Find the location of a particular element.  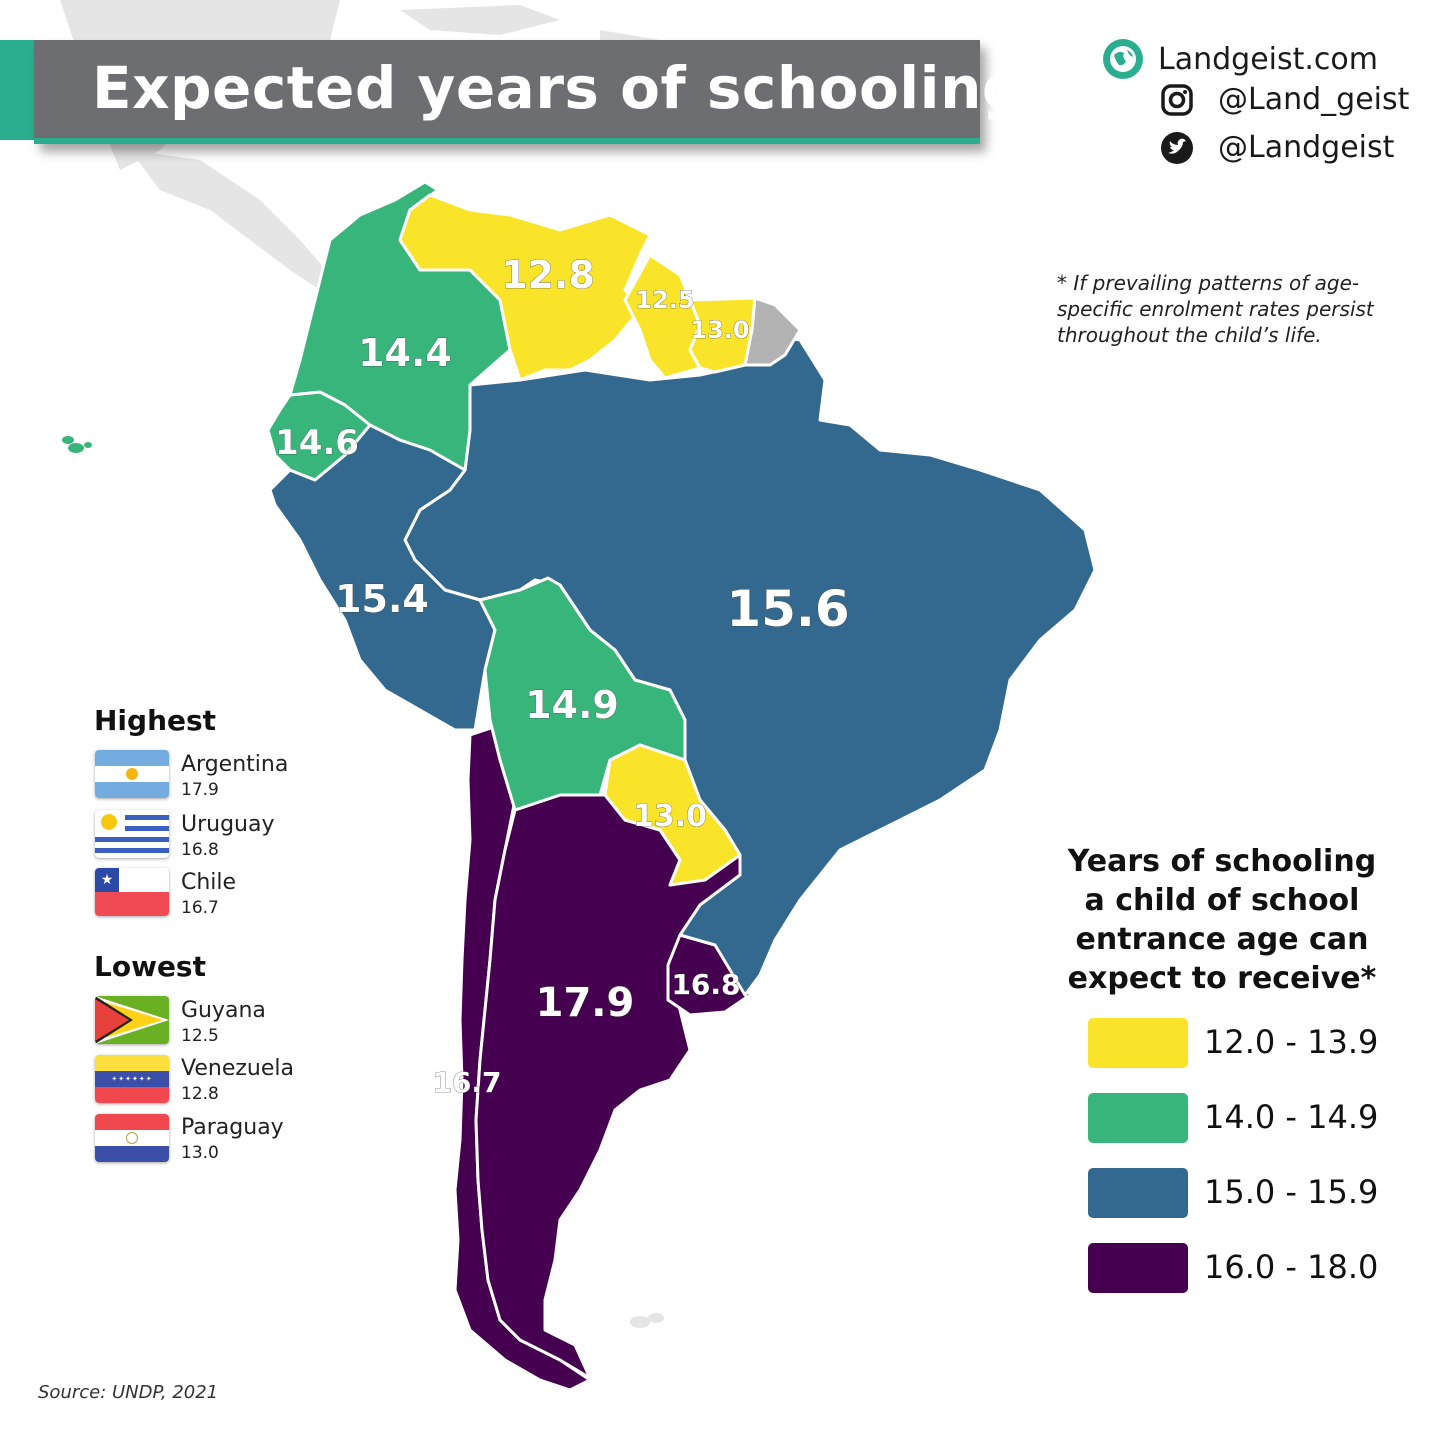

legend-range-2: 14.0 - 14.9 is located at coordinates (1291, 1117).